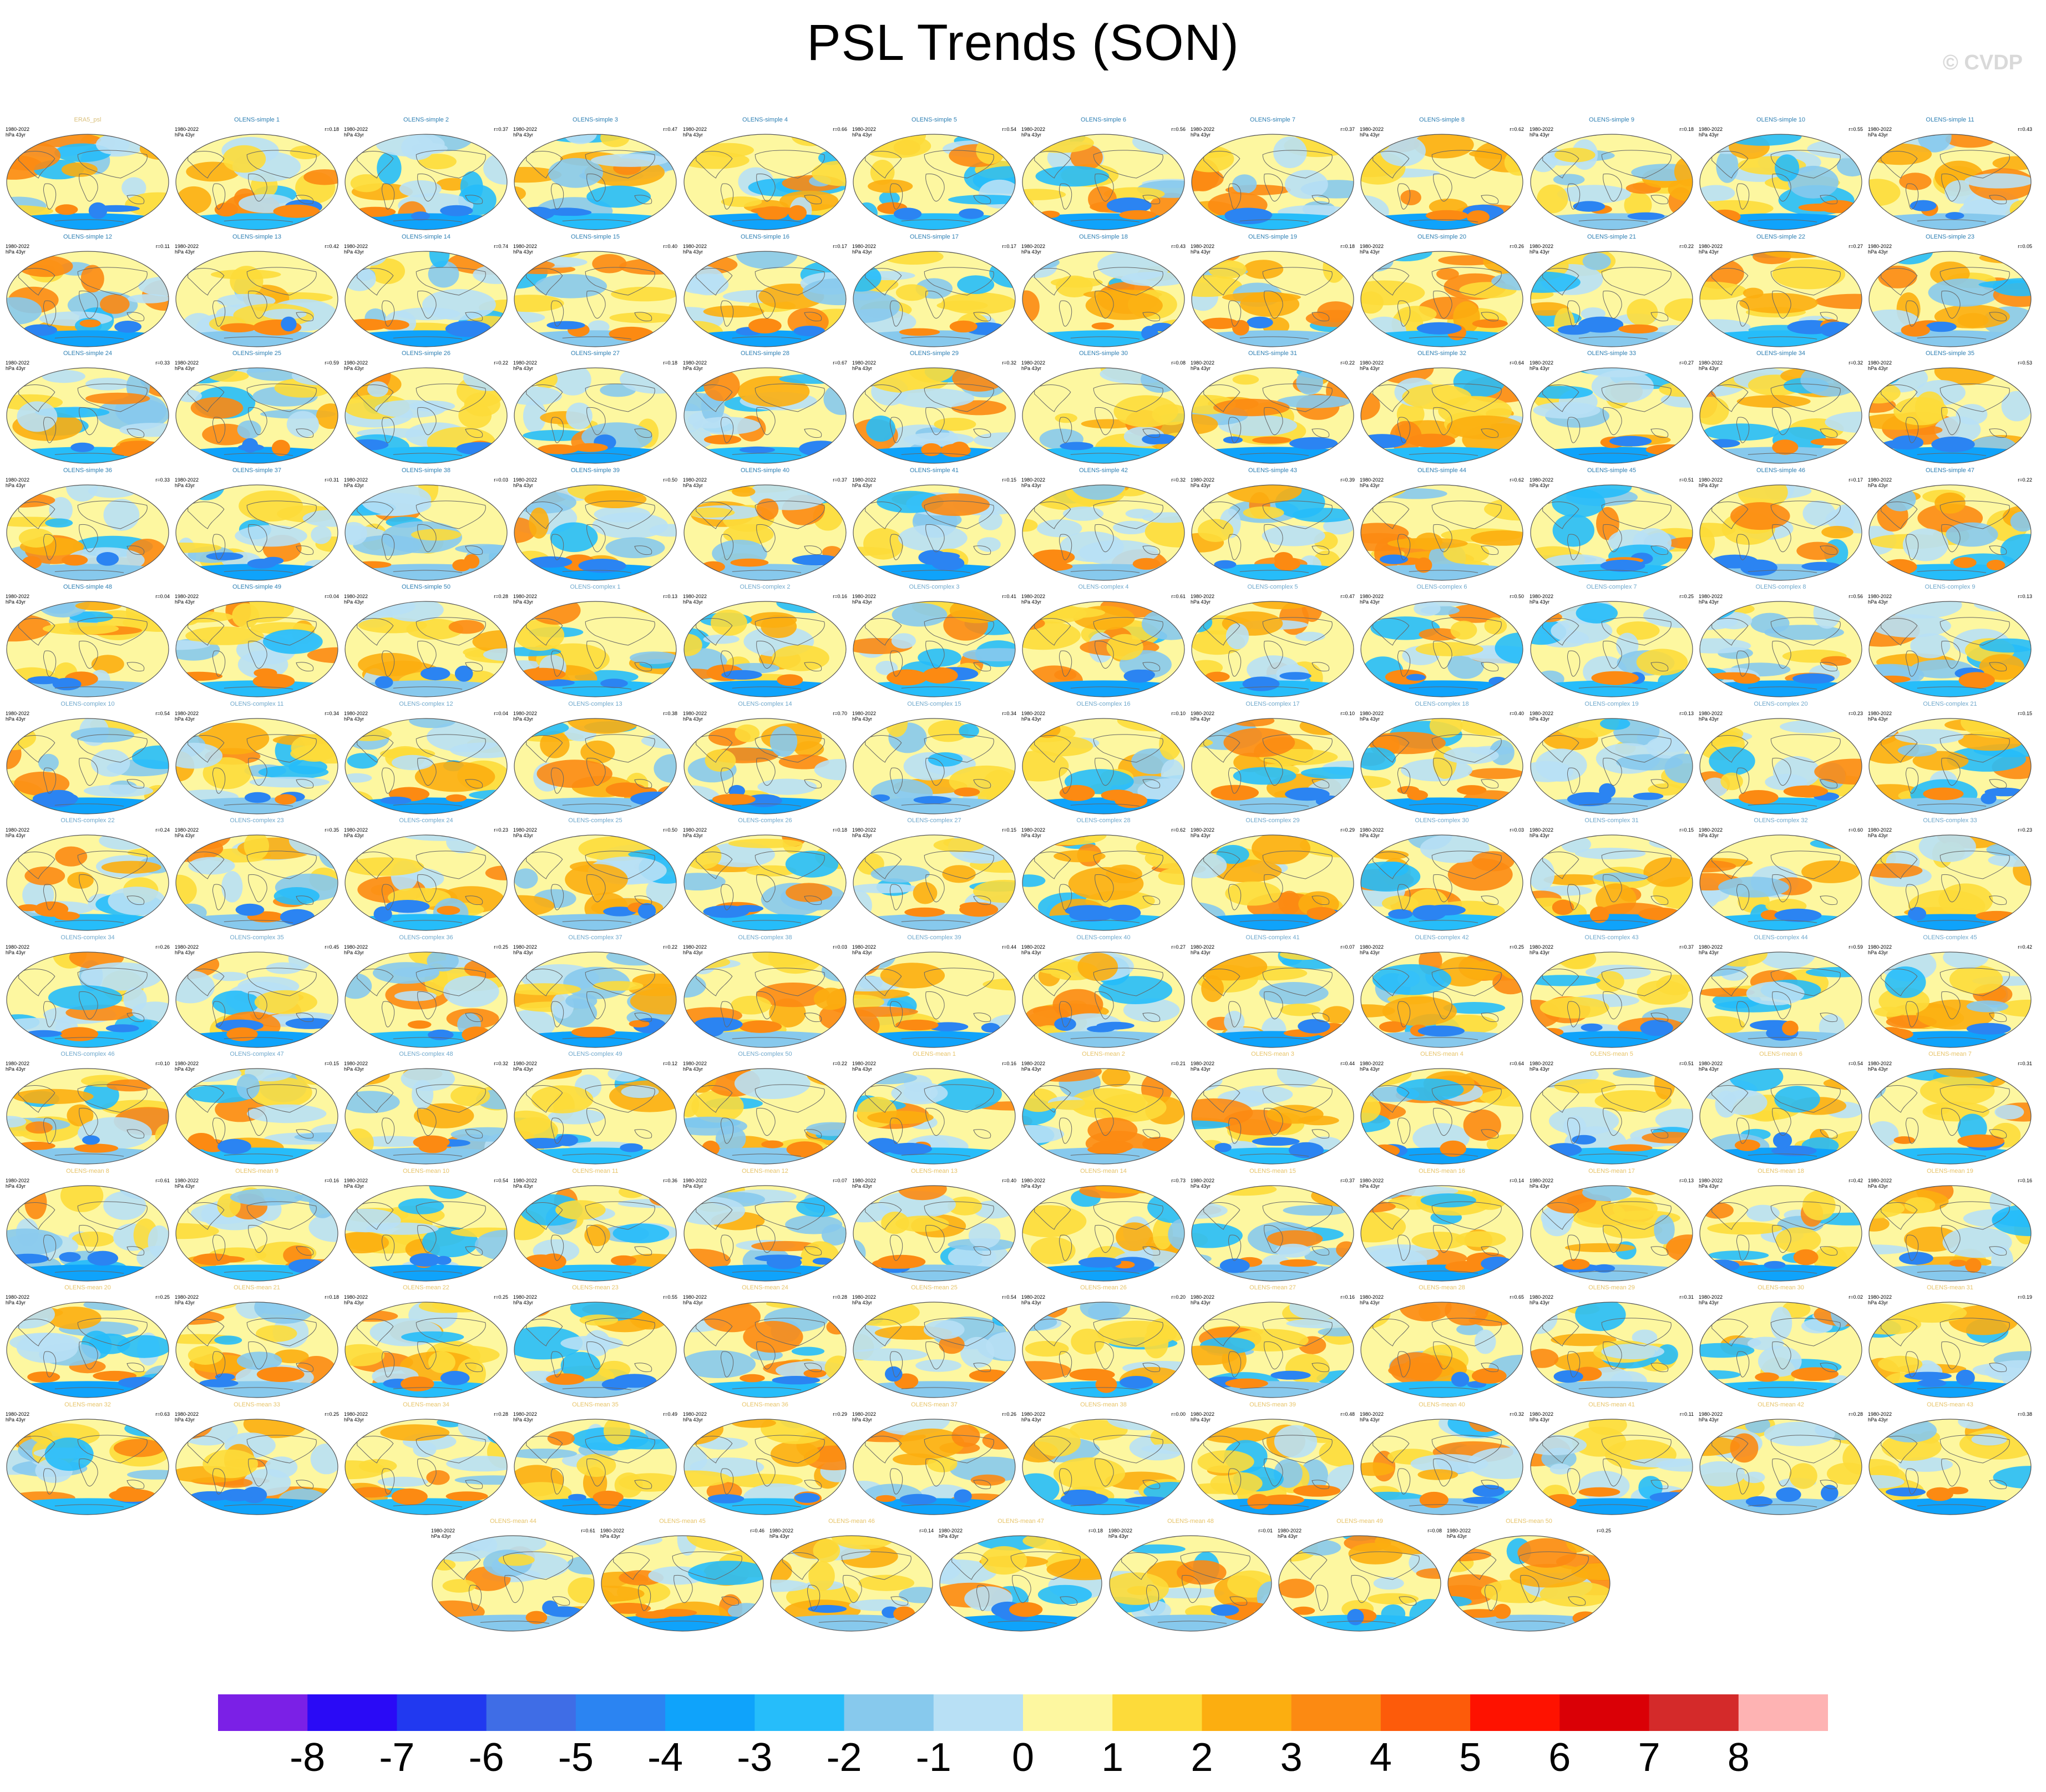  Describe the element at coordinates (1178, 1297) in the screenshot. I see `panel-correlation: r=0.20` at that location.